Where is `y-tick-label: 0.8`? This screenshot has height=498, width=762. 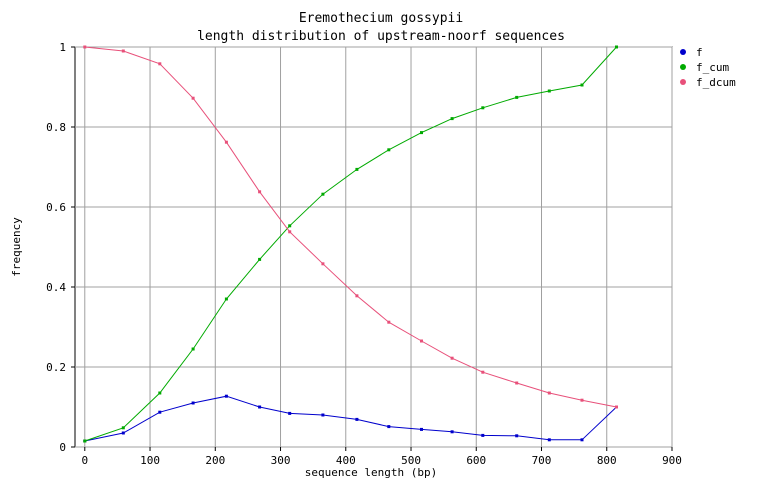
y-tick-label: 0.8 is located at coordinates (56, 127).